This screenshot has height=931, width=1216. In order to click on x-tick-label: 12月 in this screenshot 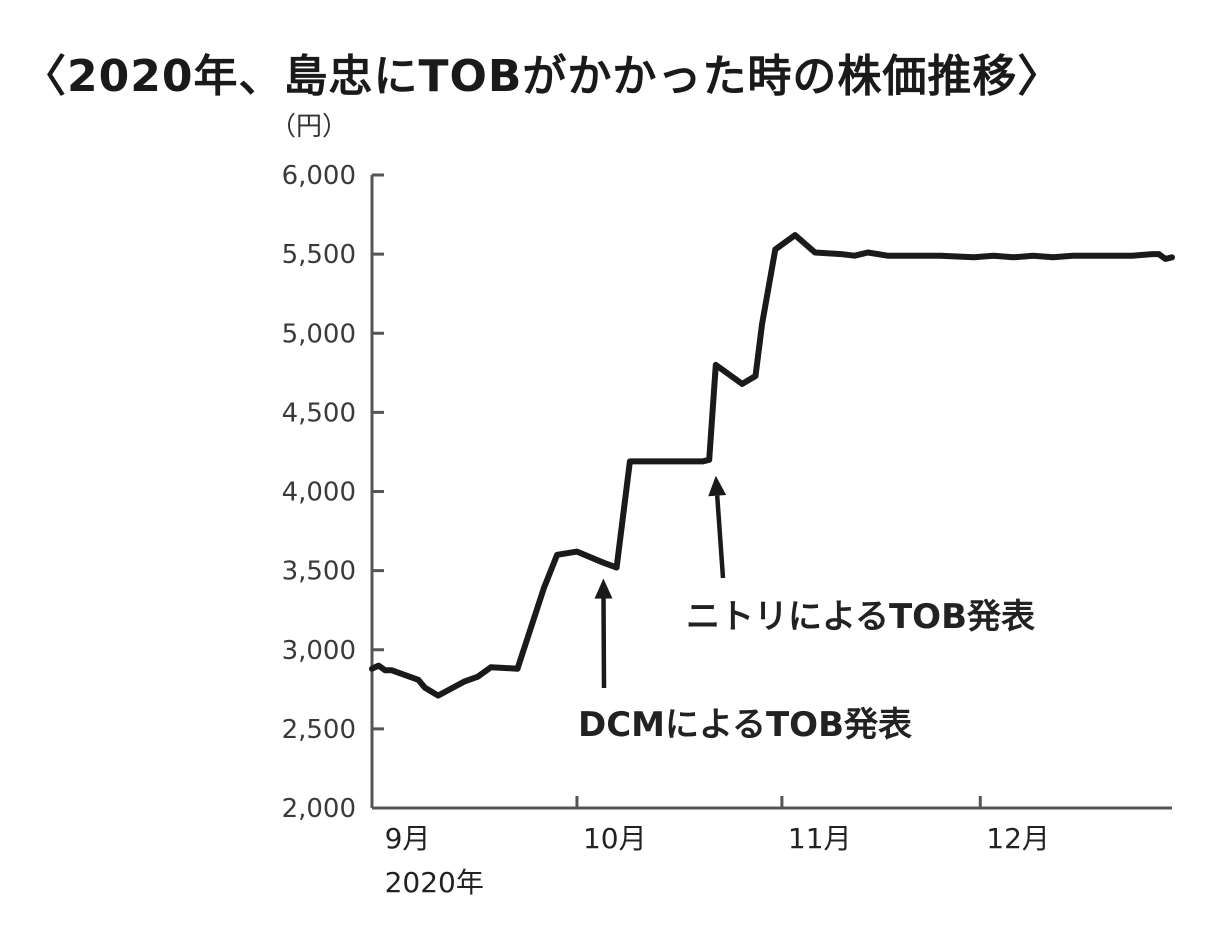, I will do `click(1018, 838)`.